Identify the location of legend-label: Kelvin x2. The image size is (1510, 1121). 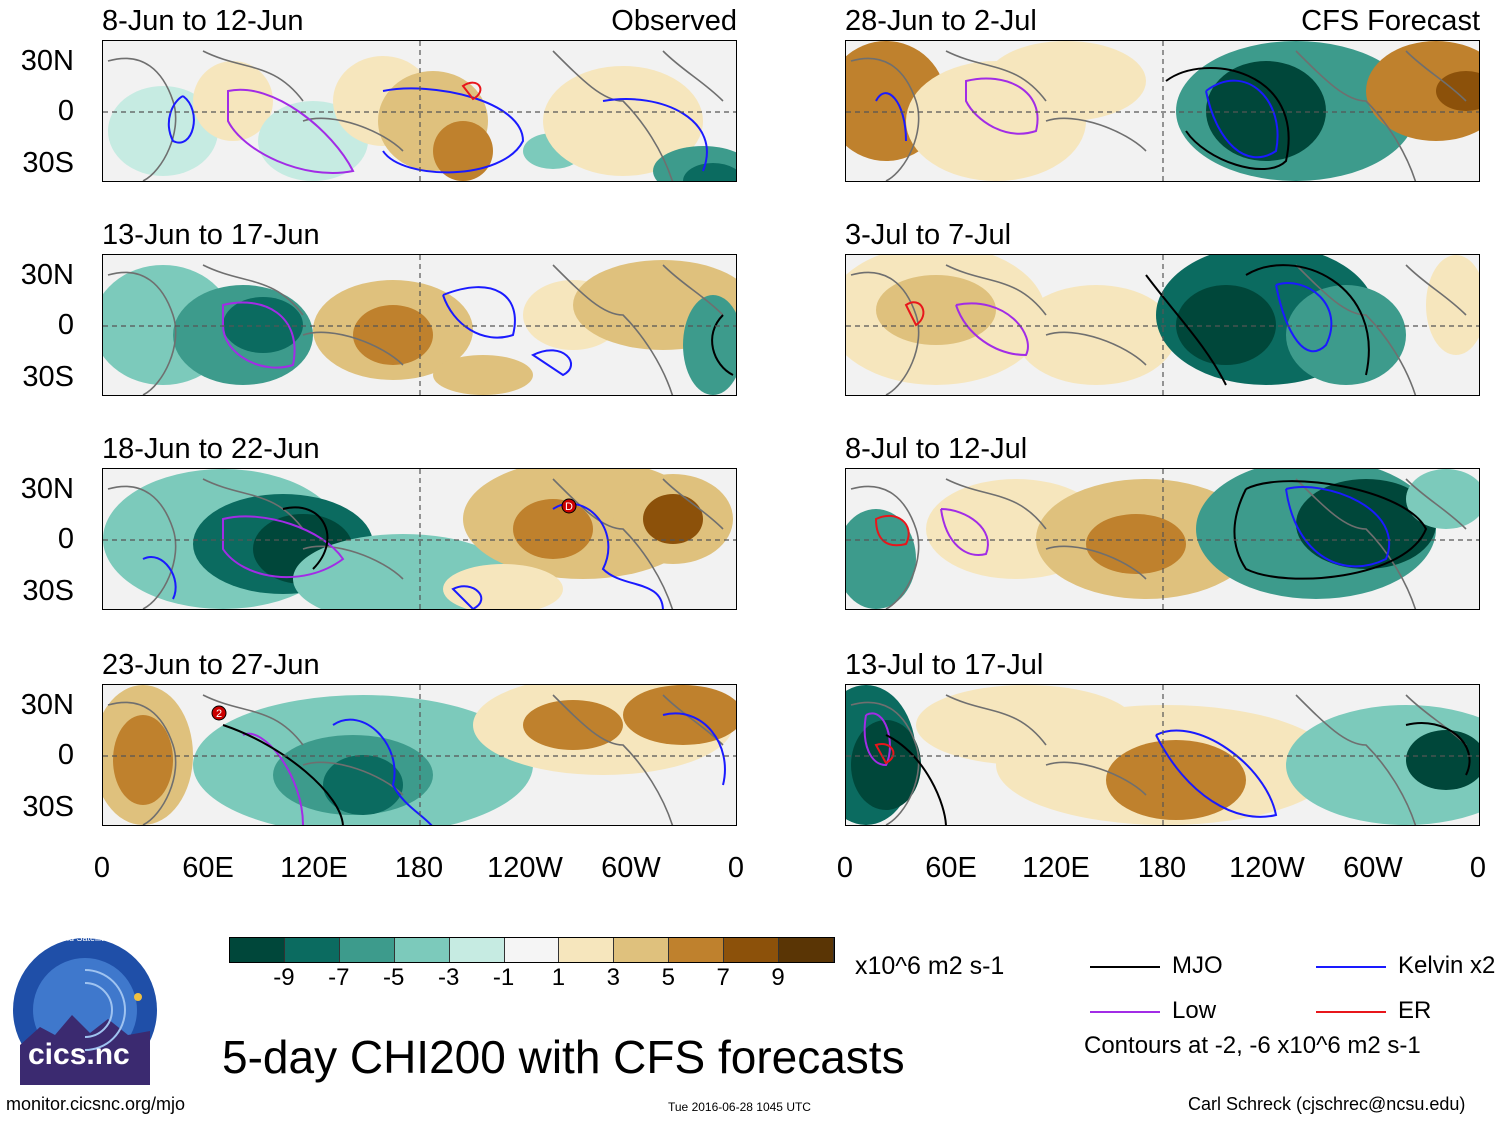
(1447, 965).